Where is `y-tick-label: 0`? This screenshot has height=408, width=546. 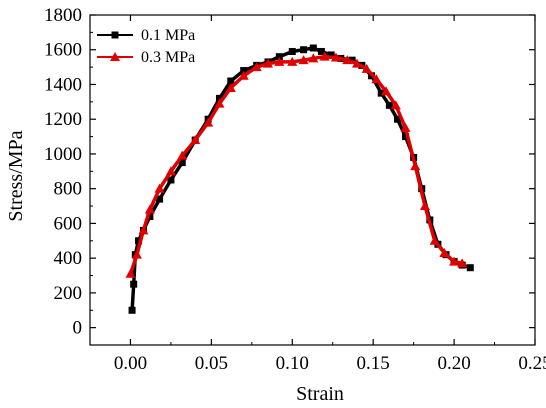 y-tick-label: 0 is located at coordinates (78, 328).